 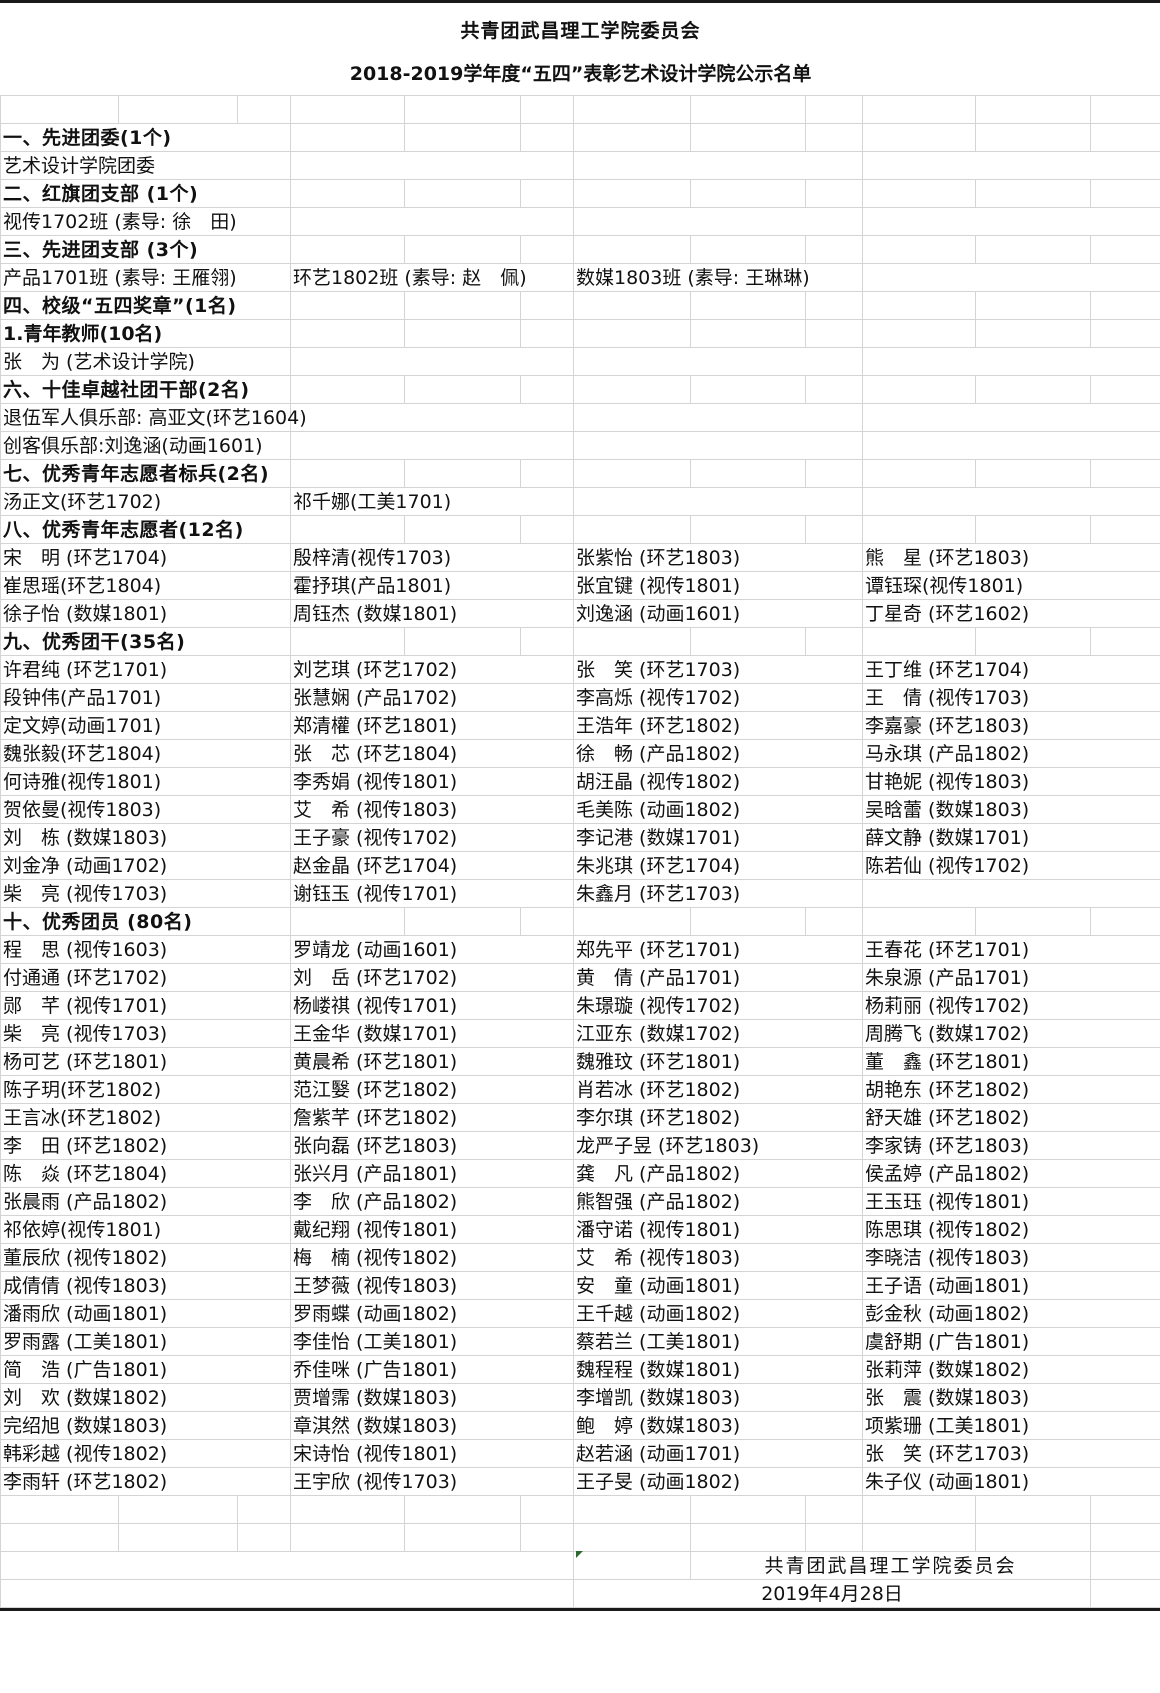 What do you see at coordinates (432, 1089) in the screenshot?
I see `award-name-cell: 范江嫛 (环艺1802)` at bounding box center [432, 1089].